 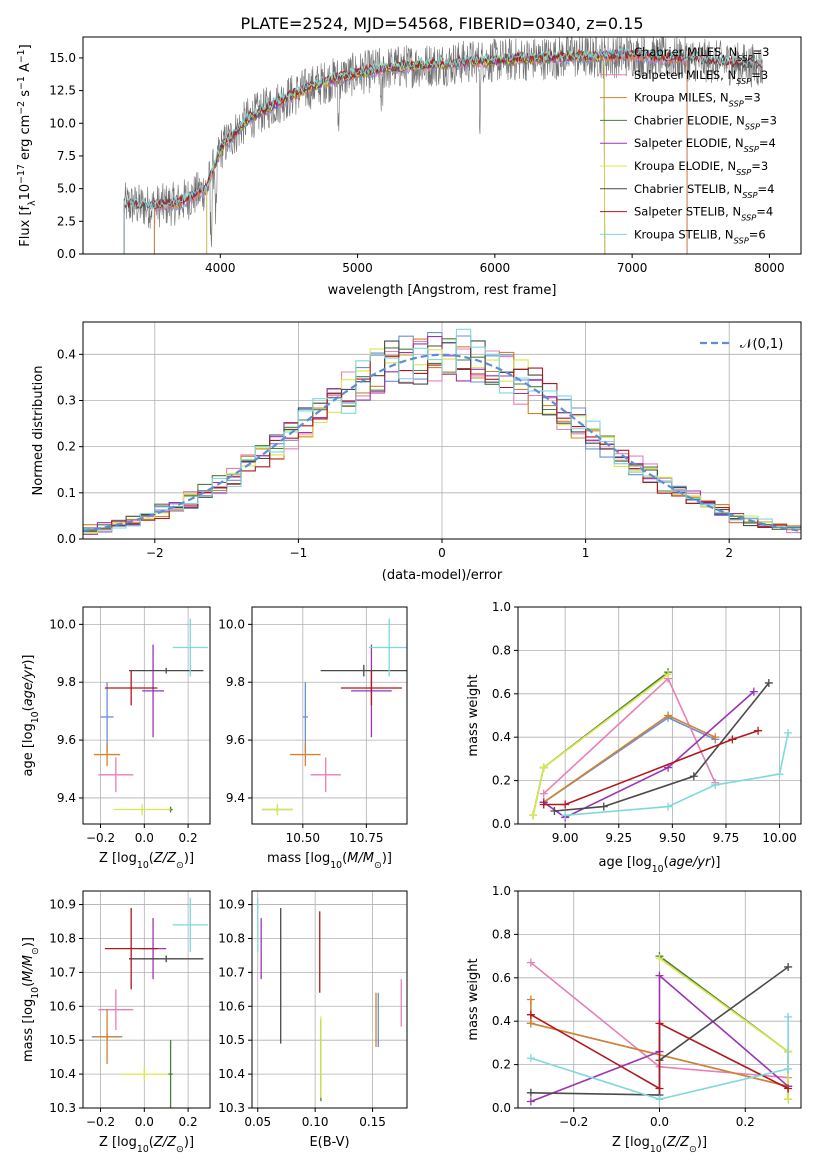 What do you see at coordinates (66, 354) in the screenshot?
I see `residuals-ytick-label: 0.4` at bounding box center [66, 354].